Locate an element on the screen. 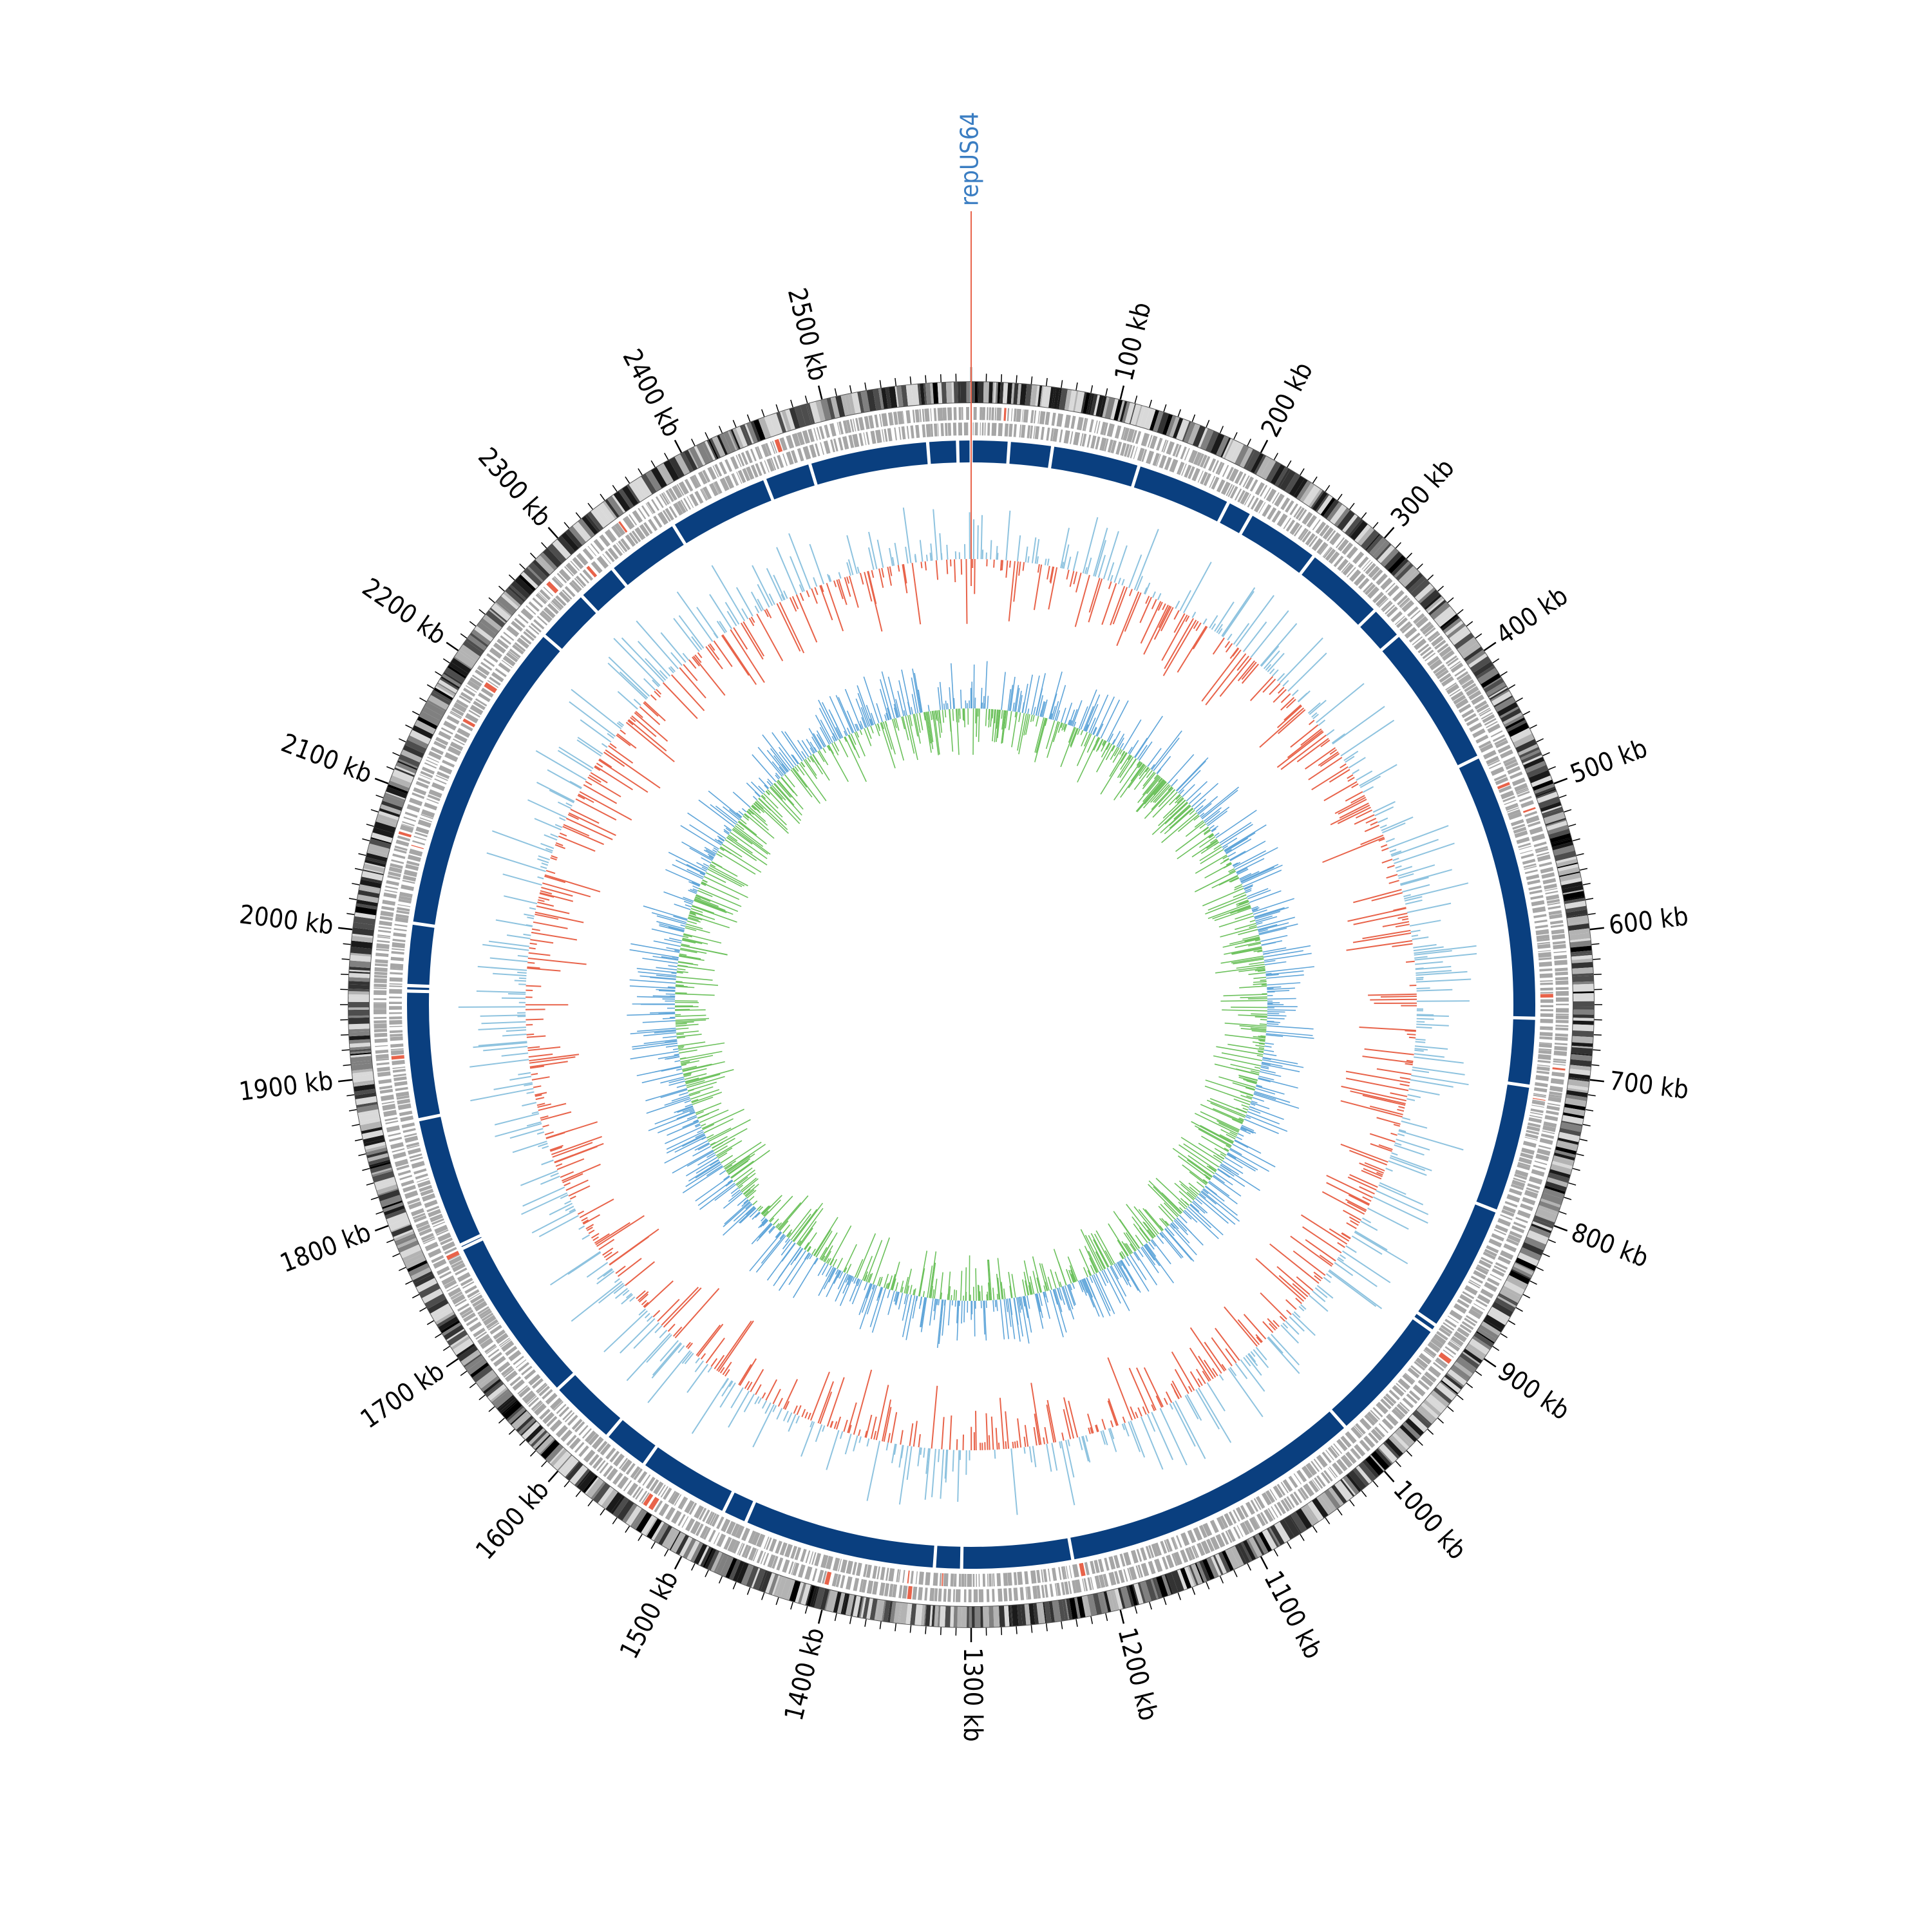  contig-segment is located at coordinates (1521, 1052).